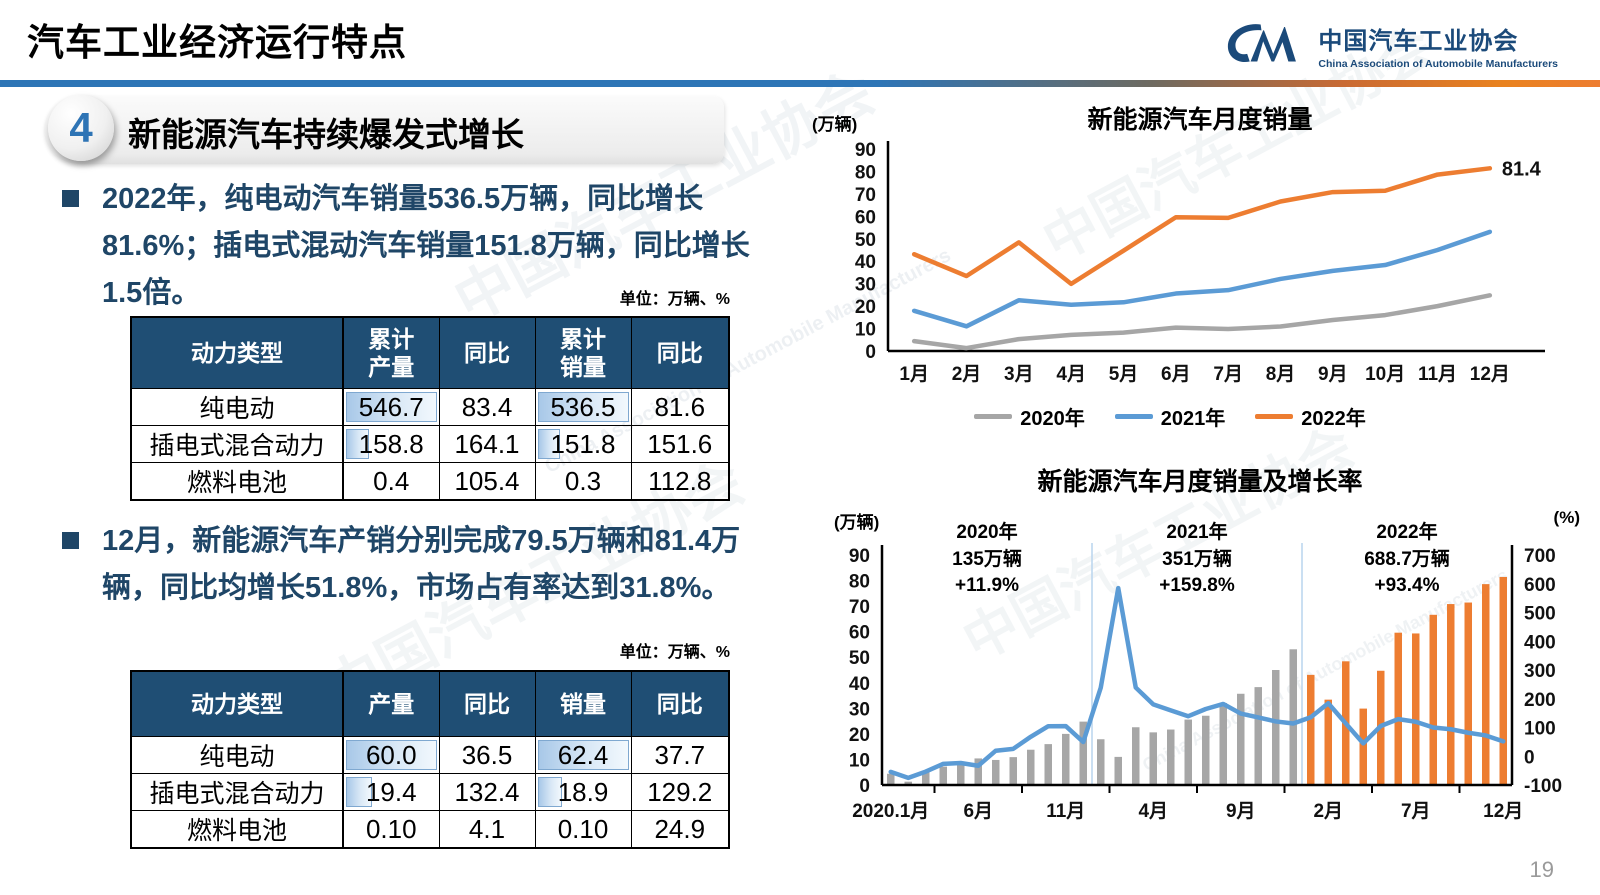  I want to click on cell-value: 129.2, so click(680, 791).